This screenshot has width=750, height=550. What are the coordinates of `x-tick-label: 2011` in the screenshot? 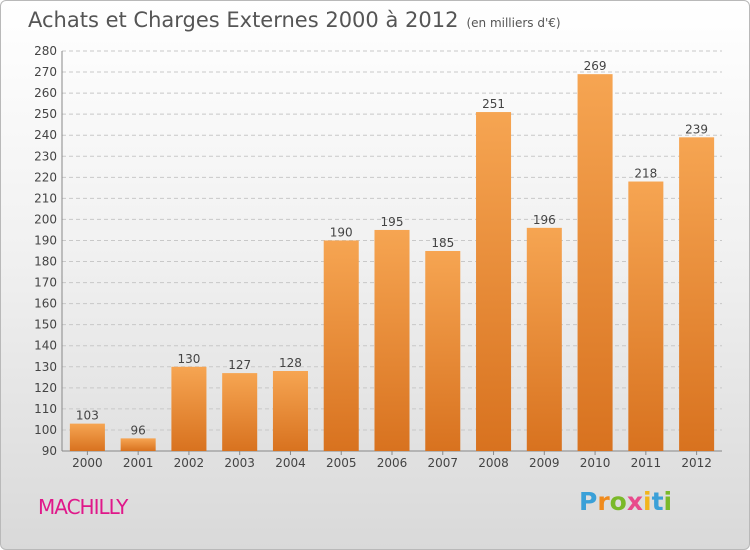 It's located at (646, 463).